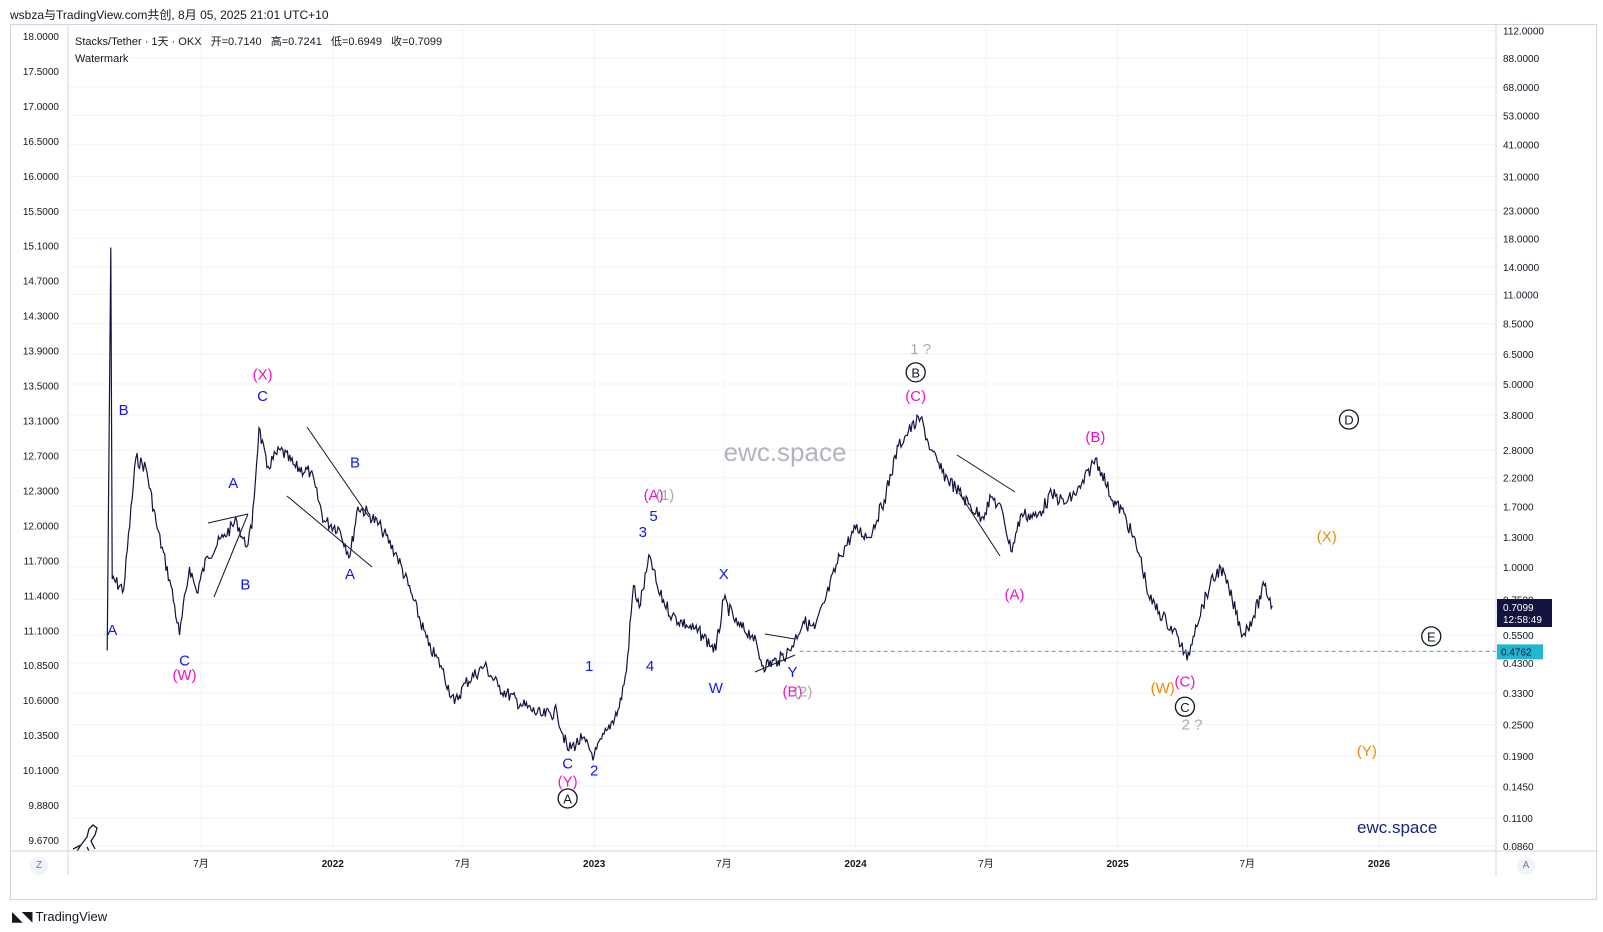  I want to click on wave-label: D, so click(1348, 420).